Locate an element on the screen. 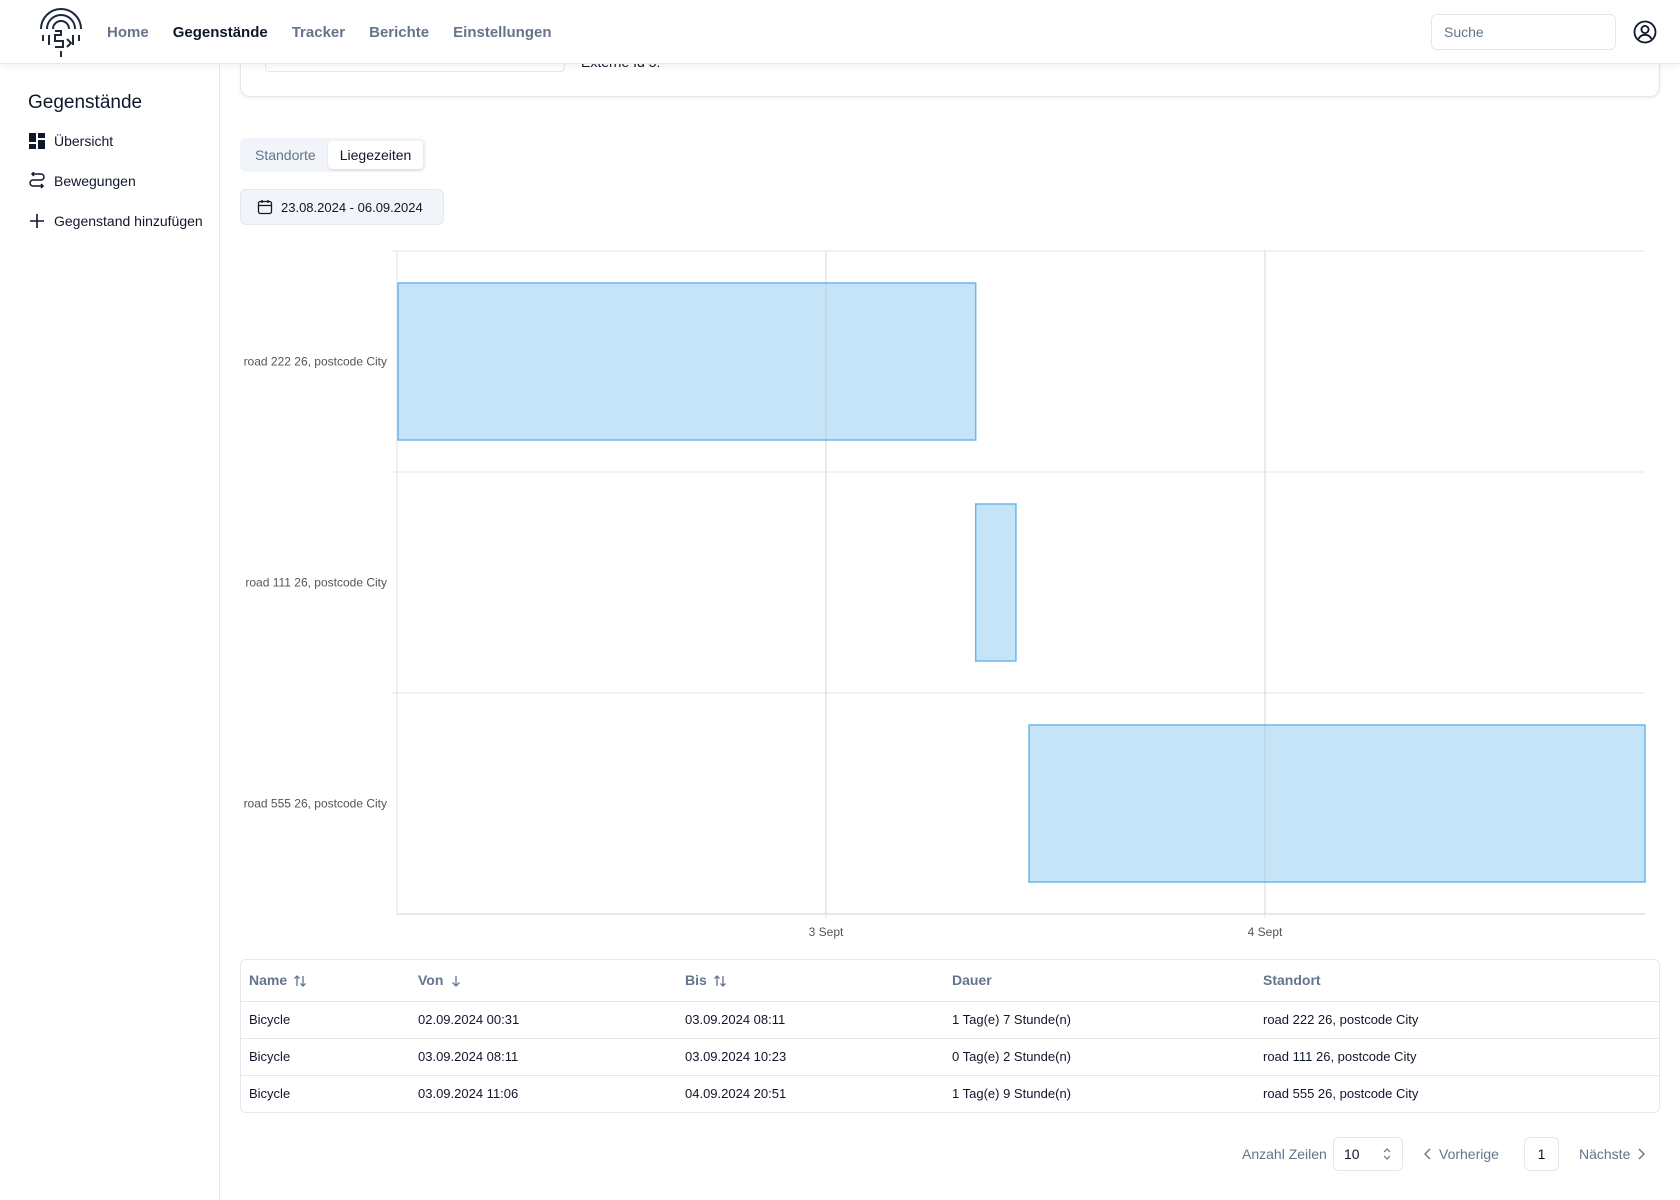  chevron-left-icon is located at coordinates (1427, 1154).